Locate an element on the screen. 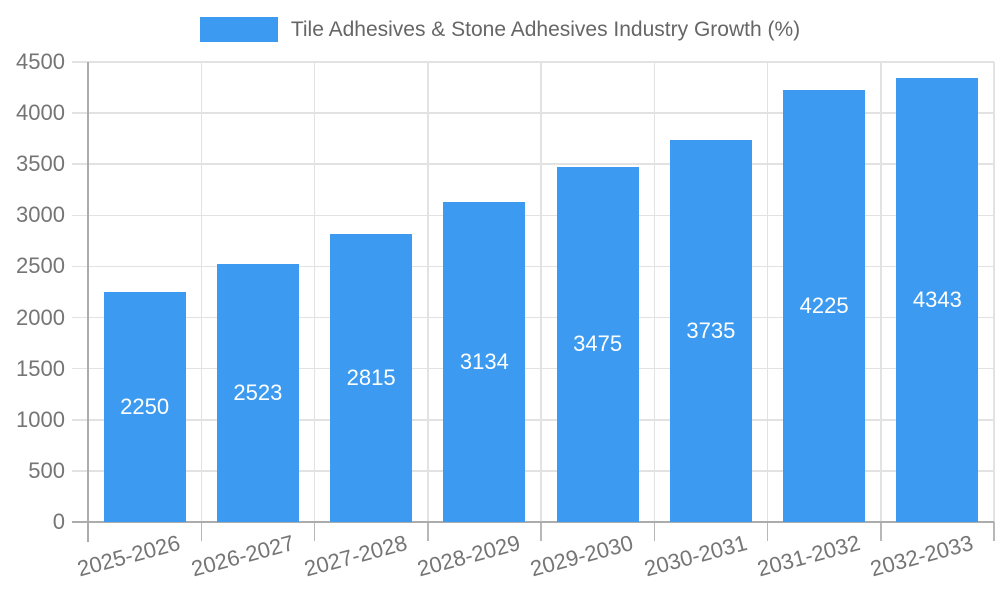 This screenshot has height=600, width=1000. bar-value-label: 3735 is located at coordinates (711, 331).